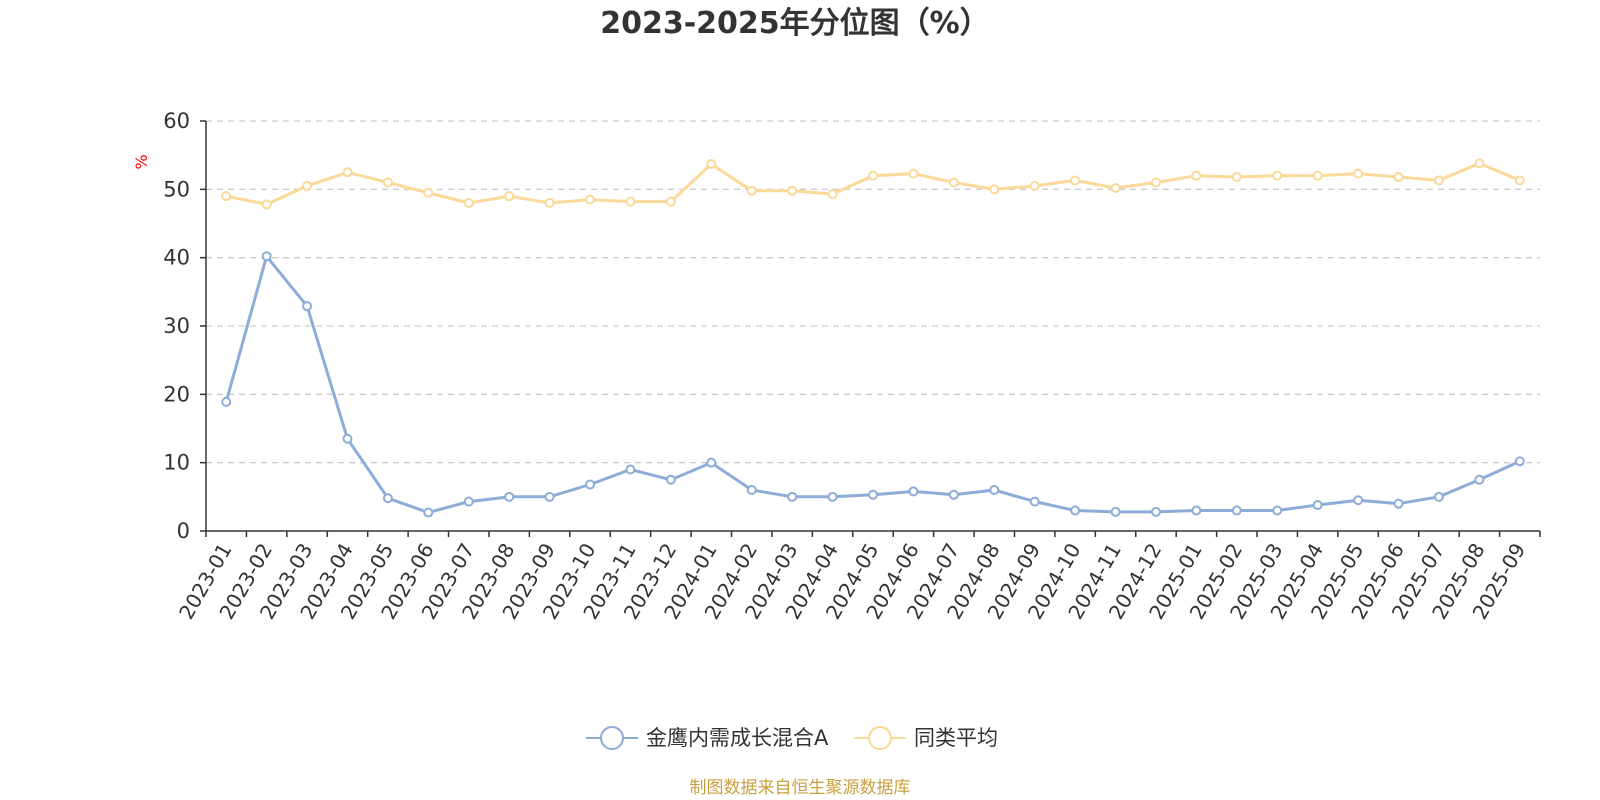 This screenshot has height=800, width=1600. What do you see at coordinates (795, 23) in the screenshot?
I see `chart-title: 2023-2025年分位图（%）` at bounding box center [795, 23].